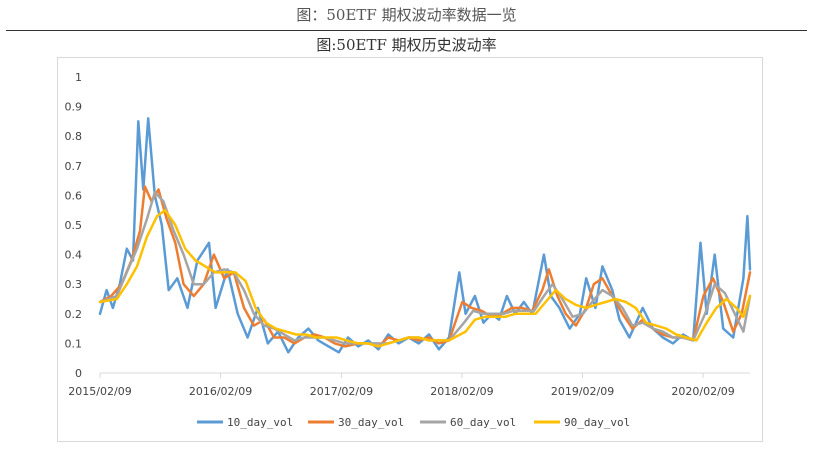 The image size is (813, 449). Describe the element at coordinates (74, 343) in the screenshot. I see `y-tick-label: 0.1` at that location.